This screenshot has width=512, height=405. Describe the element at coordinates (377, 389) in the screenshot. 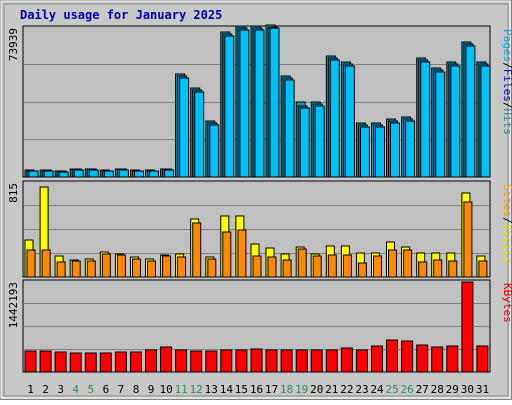

I see `day-label-24: 24` at that location.